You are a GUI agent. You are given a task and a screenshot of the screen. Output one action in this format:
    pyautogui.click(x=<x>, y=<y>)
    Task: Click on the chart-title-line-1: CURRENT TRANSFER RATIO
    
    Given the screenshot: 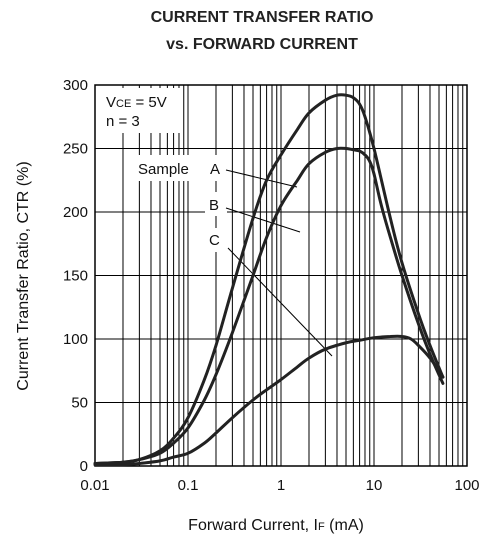 What is the action you would take?
    pyautogui.click(x=262, y=17)
    